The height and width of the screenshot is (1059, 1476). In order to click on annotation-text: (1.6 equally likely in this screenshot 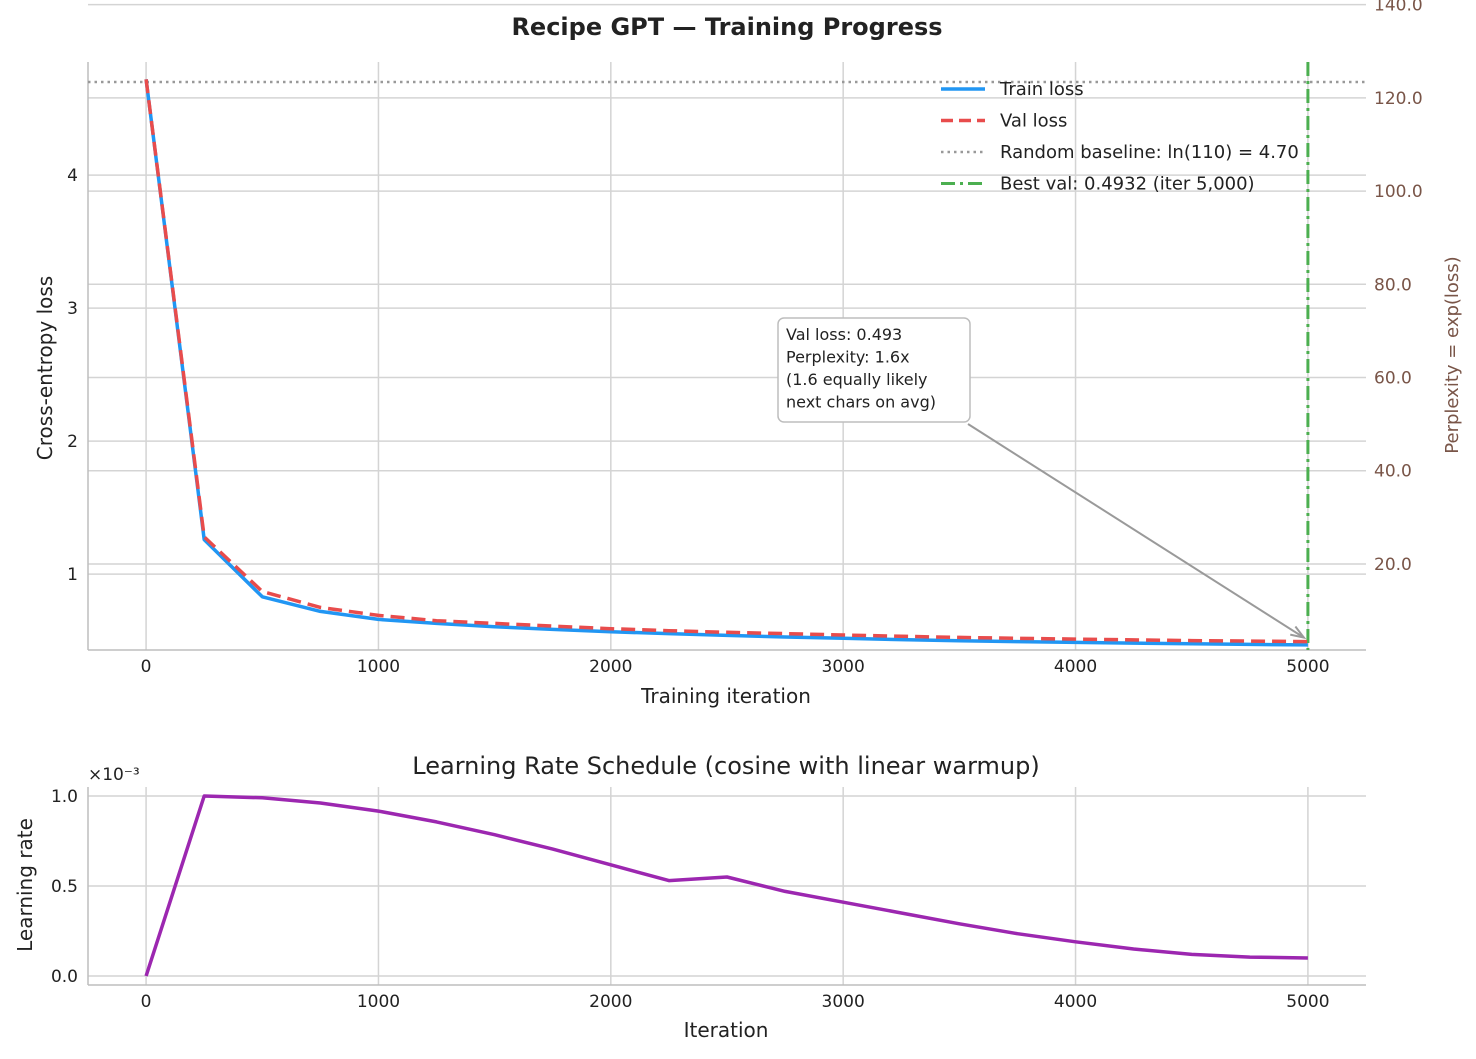, I will do `click(857, 379)`.